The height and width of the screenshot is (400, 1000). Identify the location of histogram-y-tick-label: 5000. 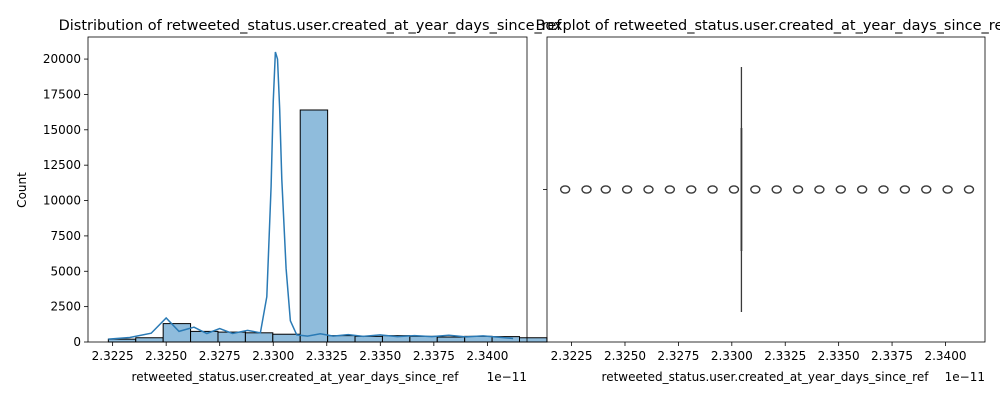
(65, 271).